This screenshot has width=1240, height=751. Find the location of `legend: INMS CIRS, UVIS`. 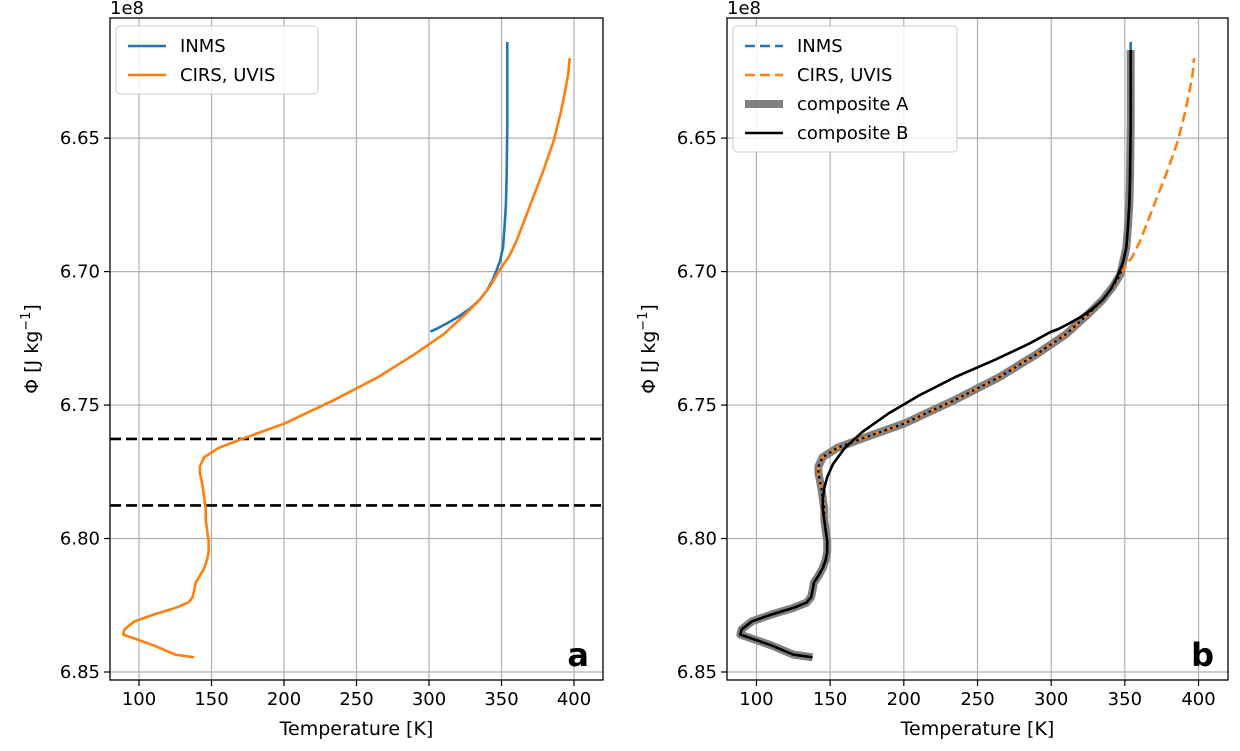

legend: INMS CIRS, UVIS is located at coordinates (217, 60).